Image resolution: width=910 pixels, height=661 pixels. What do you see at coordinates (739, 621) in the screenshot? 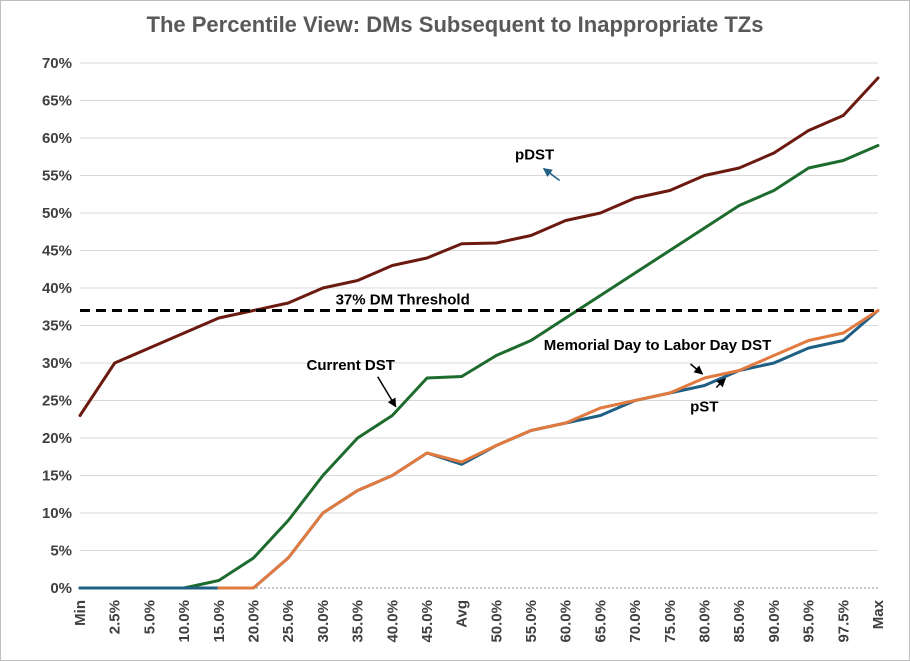
I see `x-tick-label: 85.0%` at bounding box center [739, 621].